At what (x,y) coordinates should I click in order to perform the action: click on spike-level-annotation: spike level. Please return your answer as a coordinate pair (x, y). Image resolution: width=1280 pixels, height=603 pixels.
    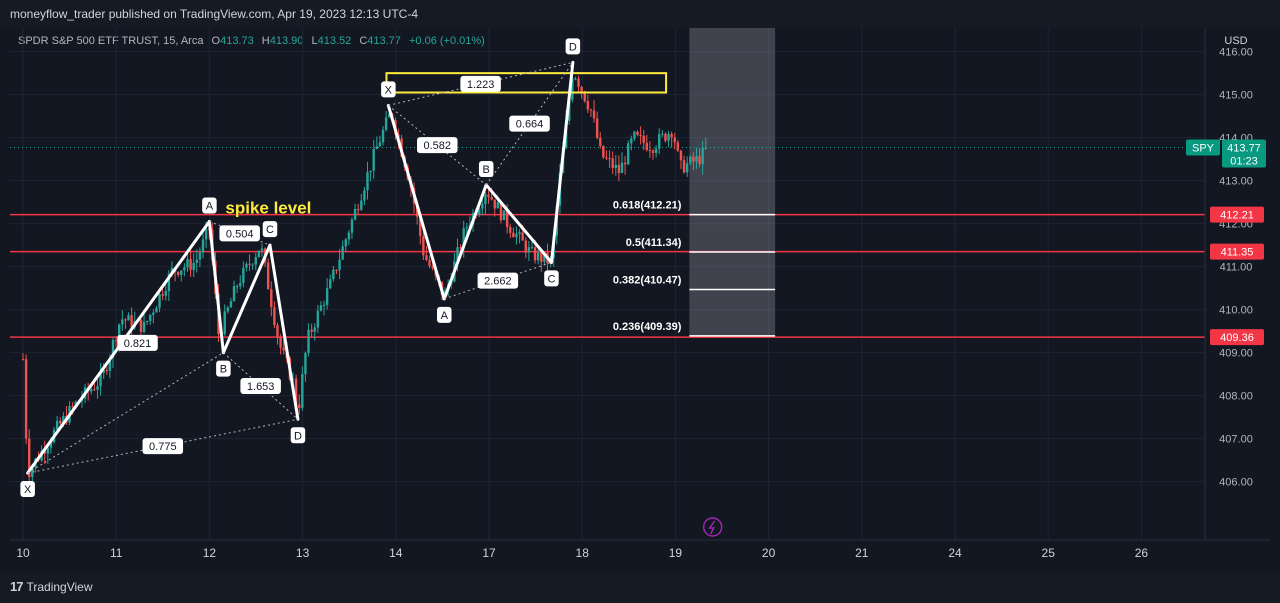
    Looking at the image, I should click on (268, 208).